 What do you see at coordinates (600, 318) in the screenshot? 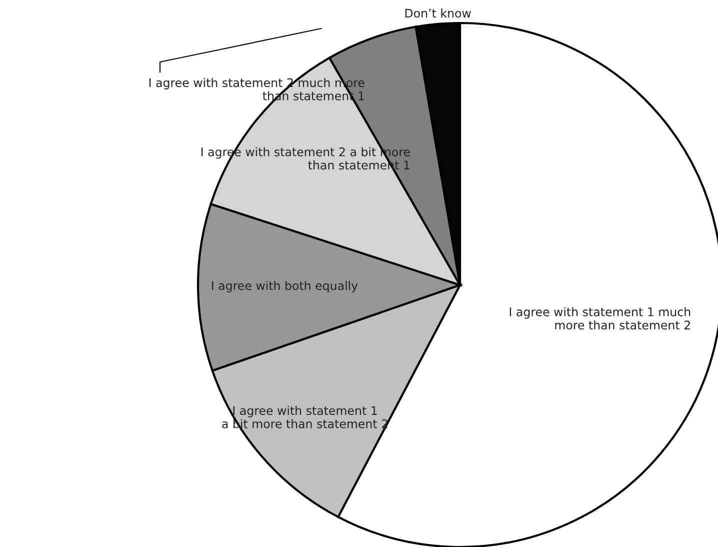
I see `slice-label: I agree with statement 1 much more than statement 2` at bounding box center [600, 318].